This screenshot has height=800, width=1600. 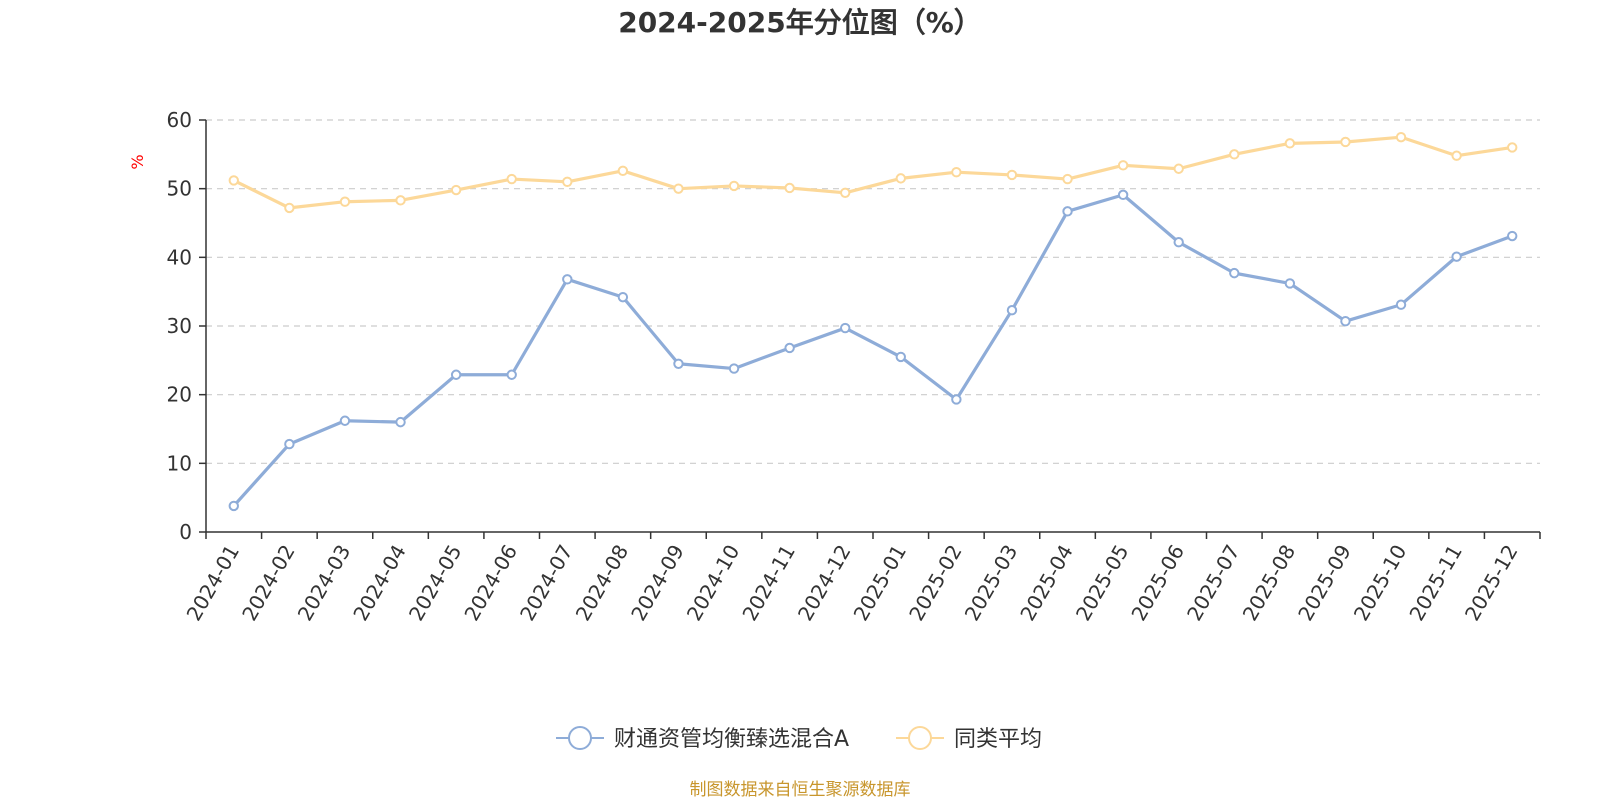 I want to click on x-tick-label: 2025-09, so click(x=1324, y=583).